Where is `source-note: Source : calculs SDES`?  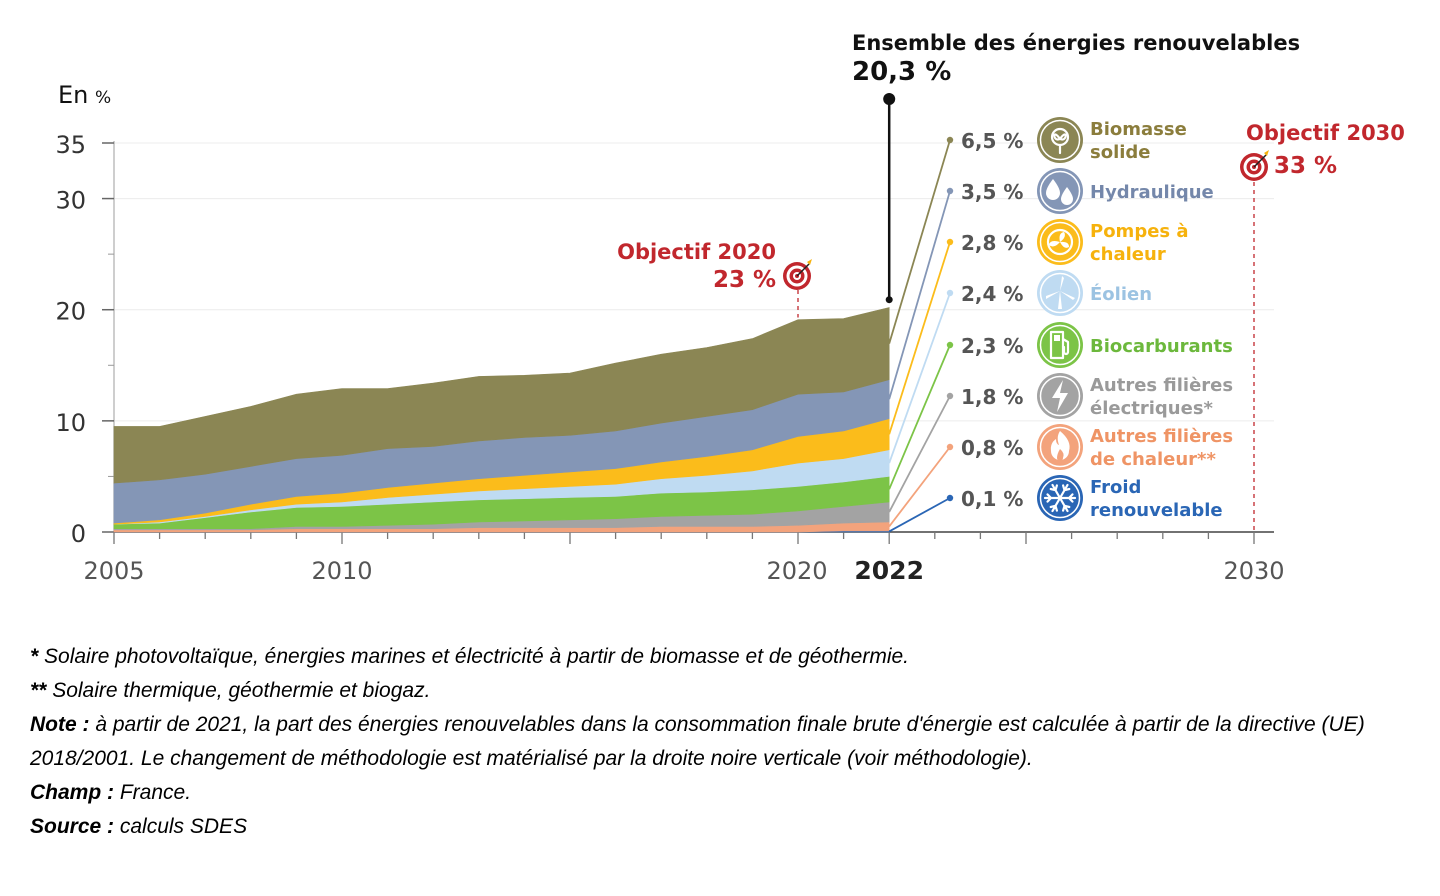 source-note: Source : calculs SDES is located at coordinates (139, 826).